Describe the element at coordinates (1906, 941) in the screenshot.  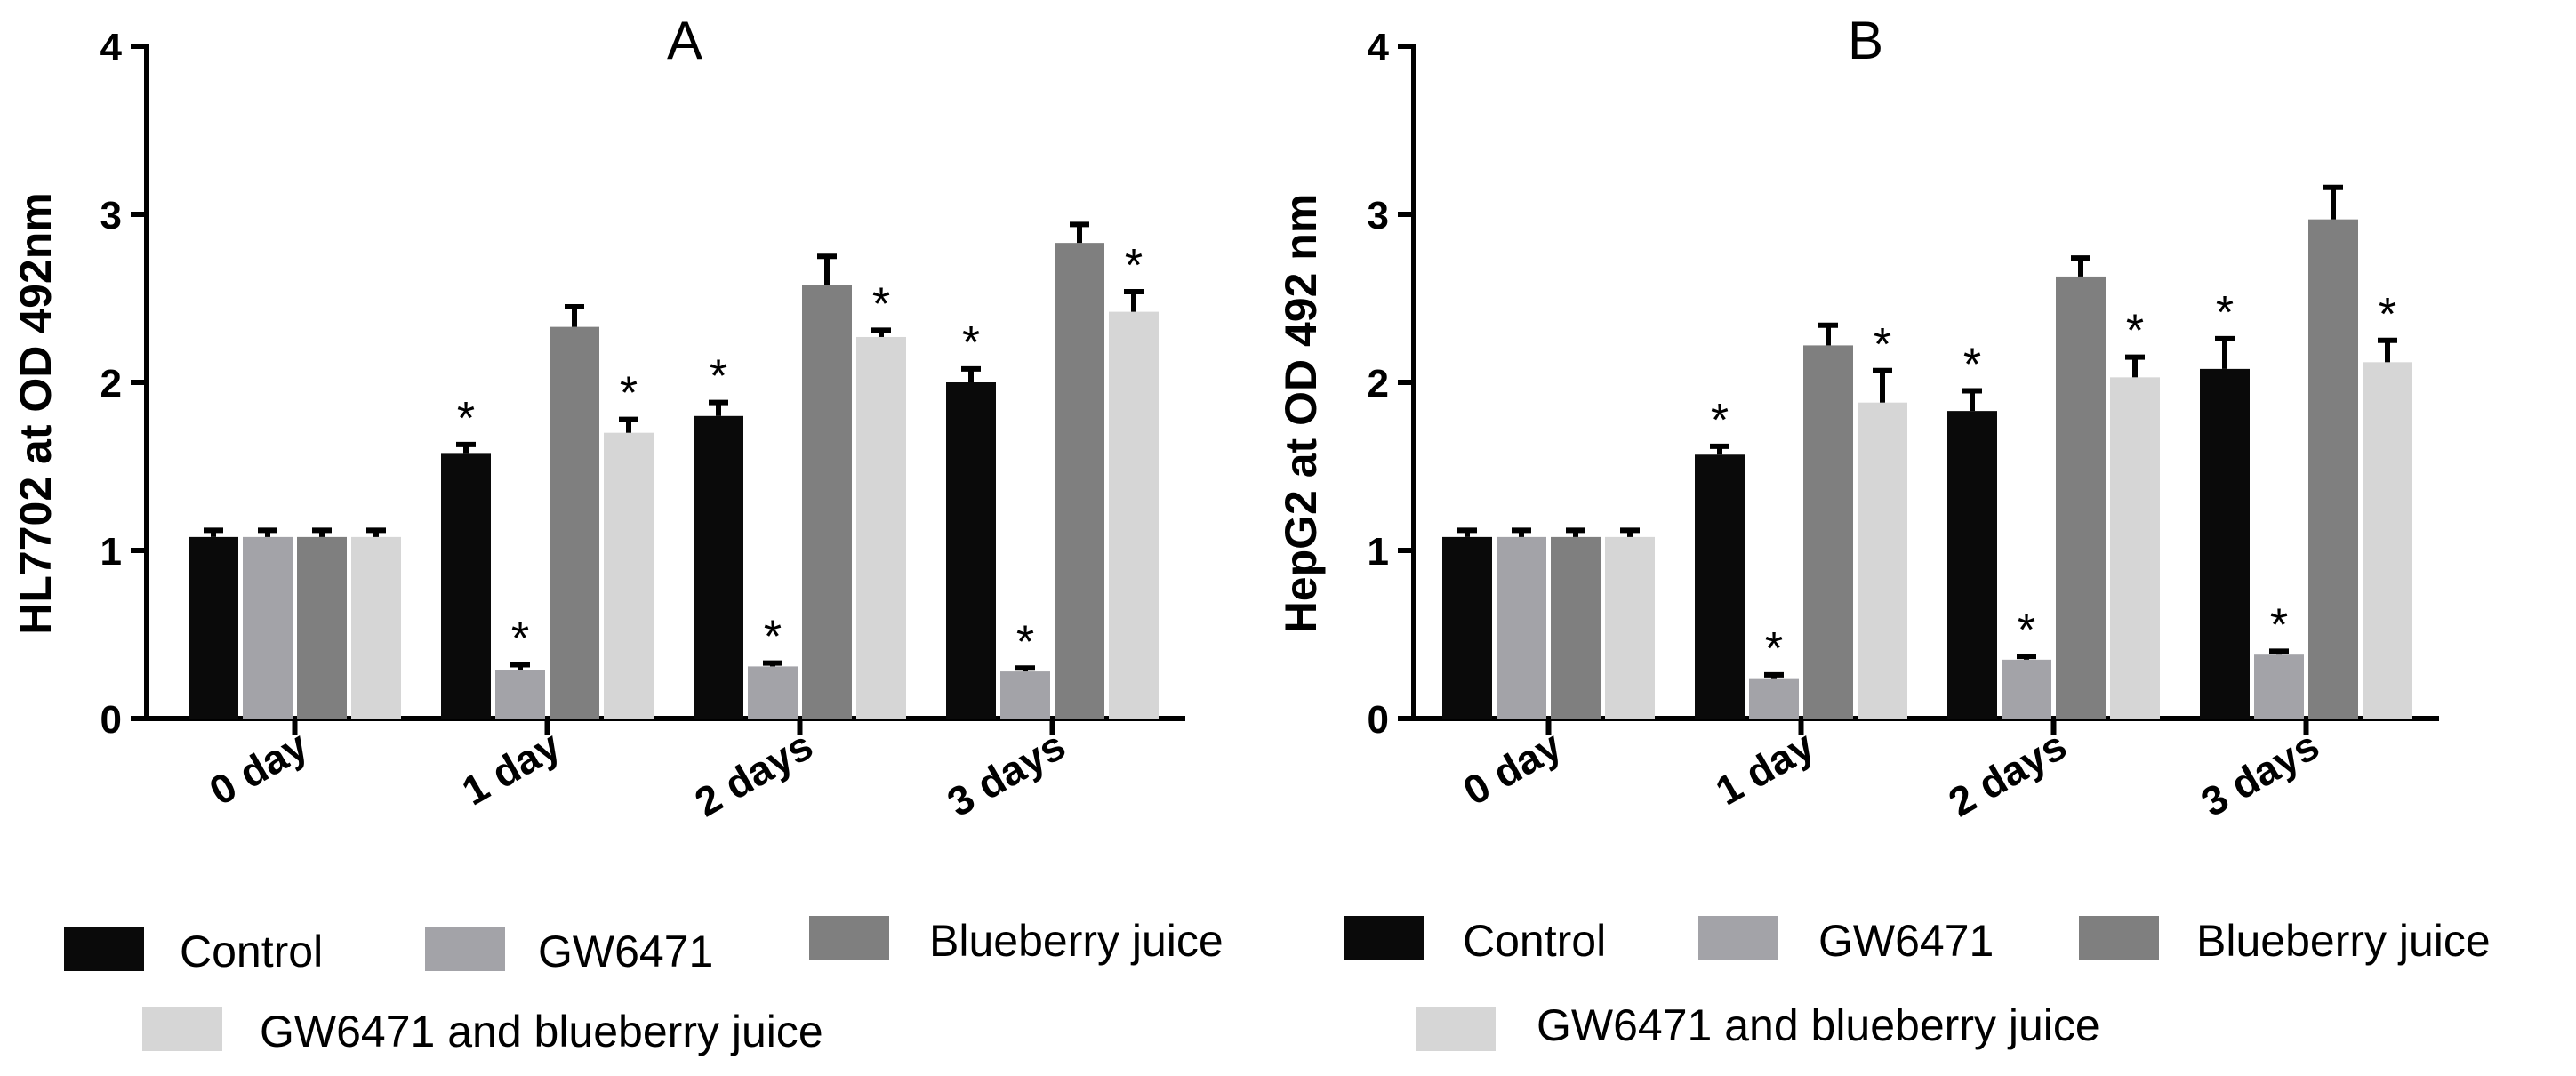
I see `legend-b-label-gw6471: GW6471` at that location.